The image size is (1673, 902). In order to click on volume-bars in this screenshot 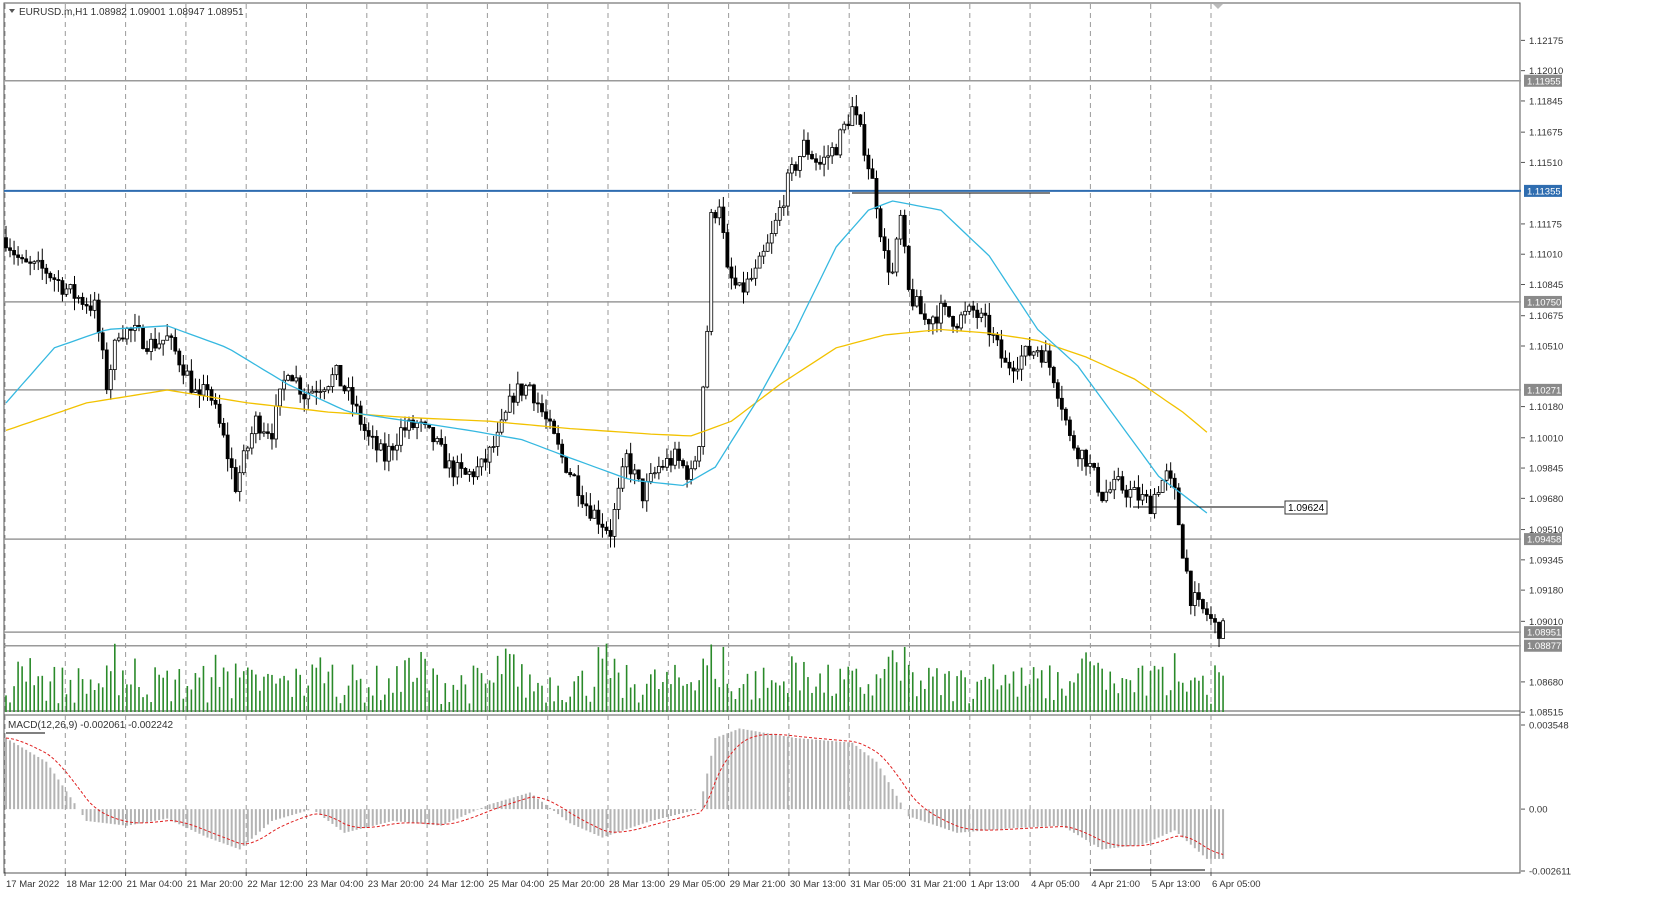, I will do `click(614, 677)`.